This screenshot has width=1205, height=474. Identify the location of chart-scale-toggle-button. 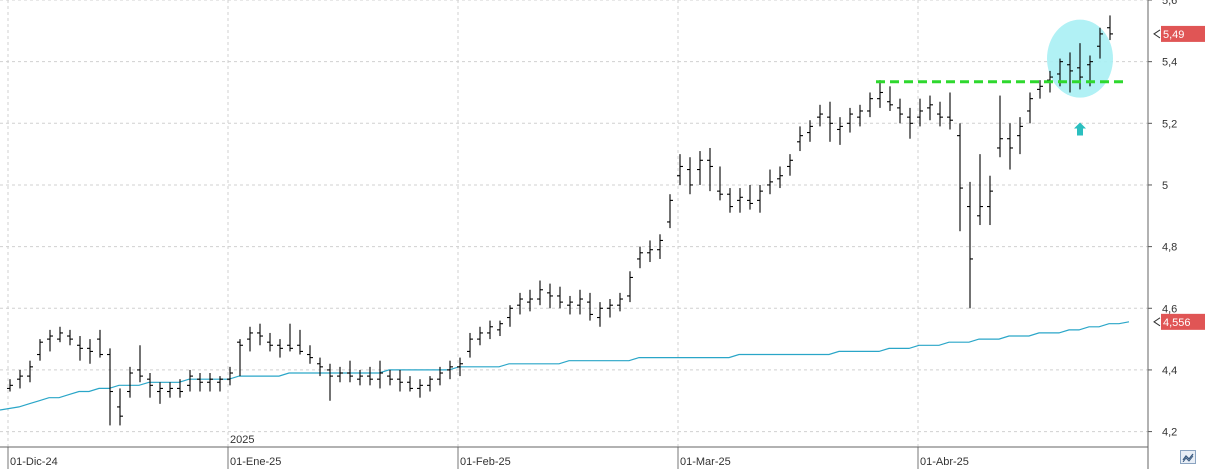
(1188, 457).